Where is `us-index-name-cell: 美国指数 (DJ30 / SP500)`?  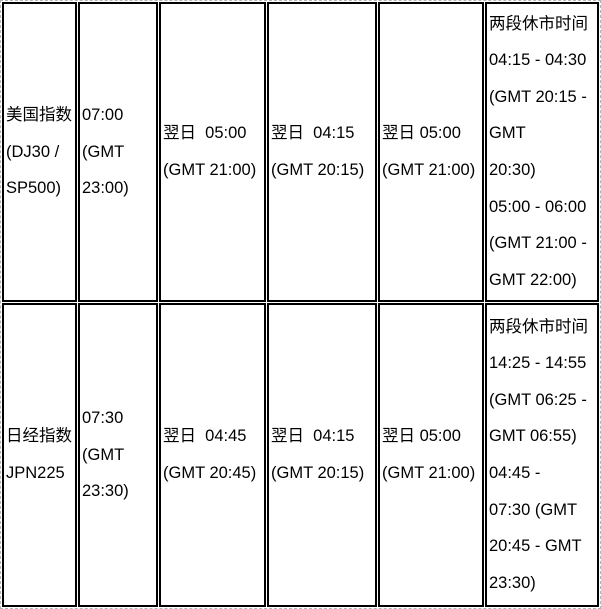 us-index-name-cell: 美国指数 (DJ30 / SP500) is located at coordinates (39, 152).